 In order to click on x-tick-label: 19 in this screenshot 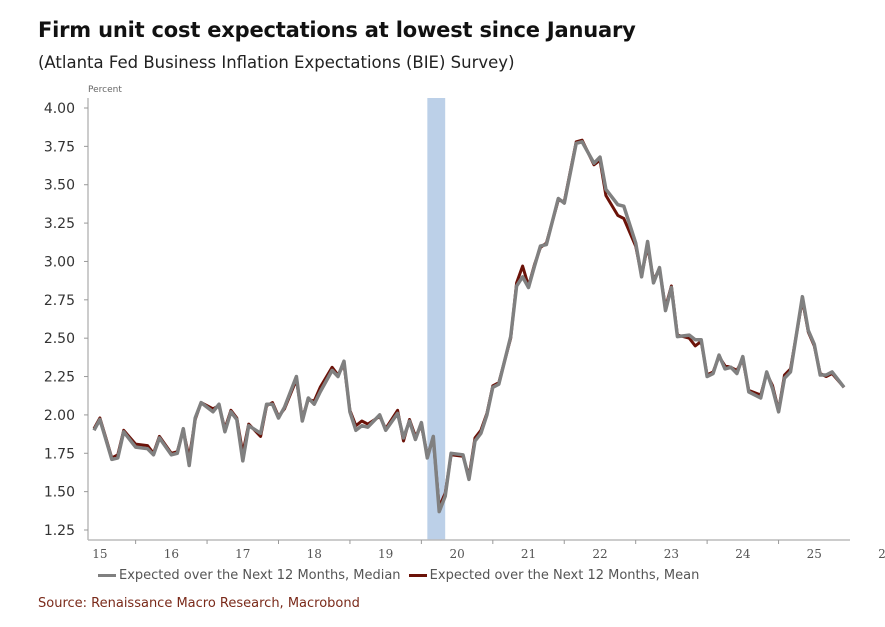, I will do `click(385, 554)`.